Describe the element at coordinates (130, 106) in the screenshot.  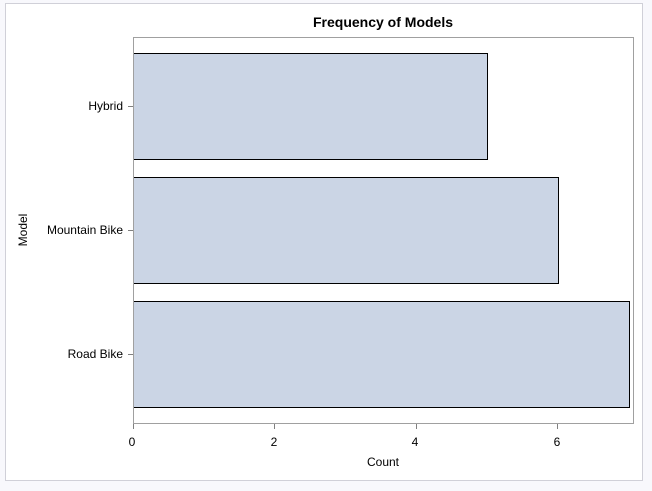
I see `y-tick-hybrid` at that location.